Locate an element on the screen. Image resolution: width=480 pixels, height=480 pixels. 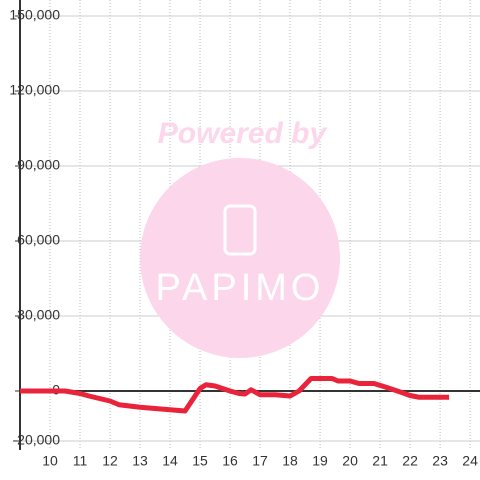
watermark-title: Powered by is located at coordinates (243, 133).